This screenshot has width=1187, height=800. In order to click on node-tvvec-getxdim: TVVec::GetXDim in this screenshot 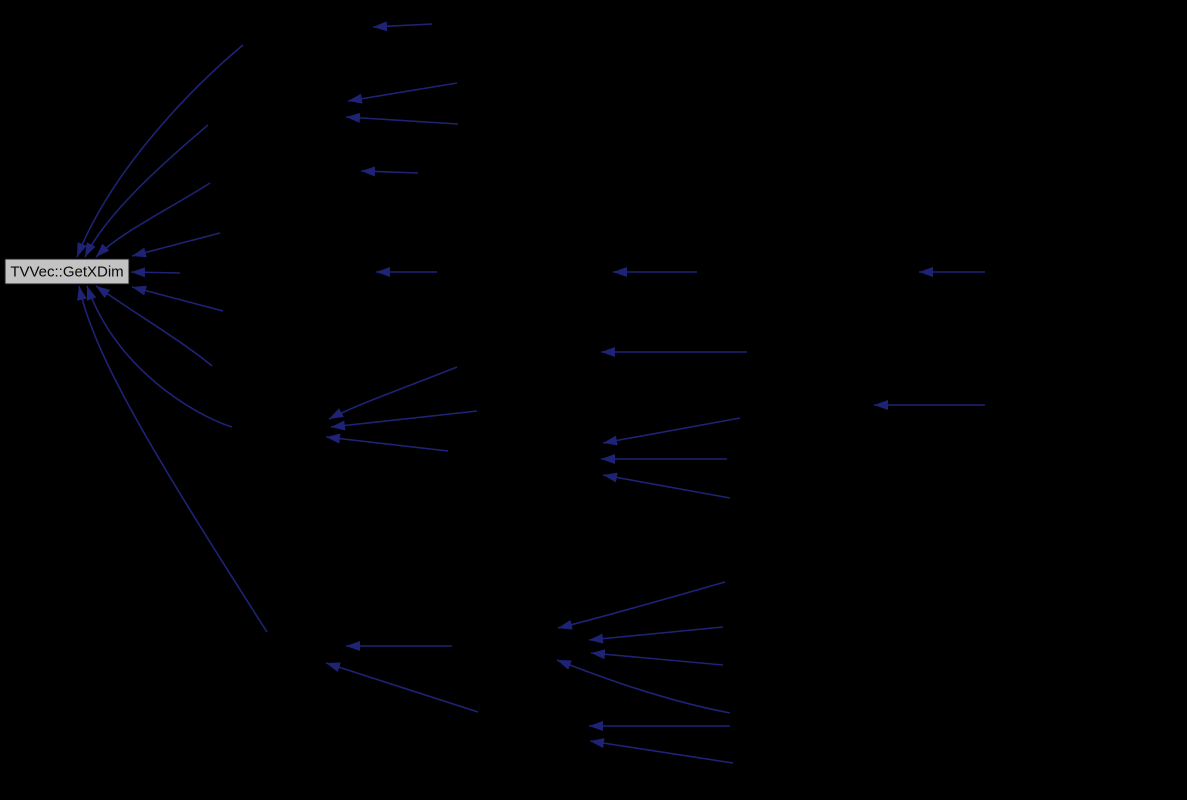, I will do `click(67, 271)`.